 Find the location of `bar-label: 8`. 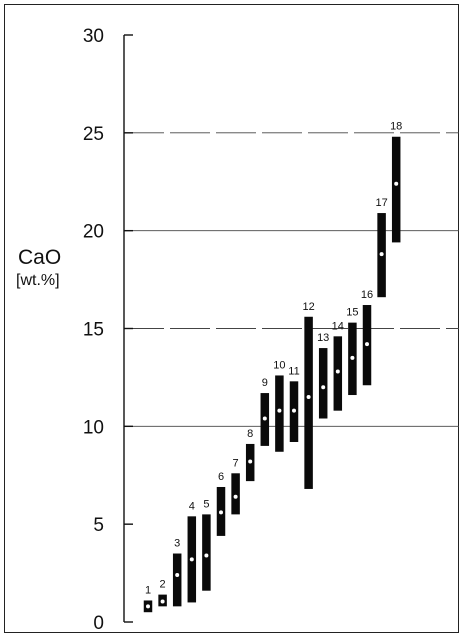

bar-label: 8 is located at coordinates (250, 434).